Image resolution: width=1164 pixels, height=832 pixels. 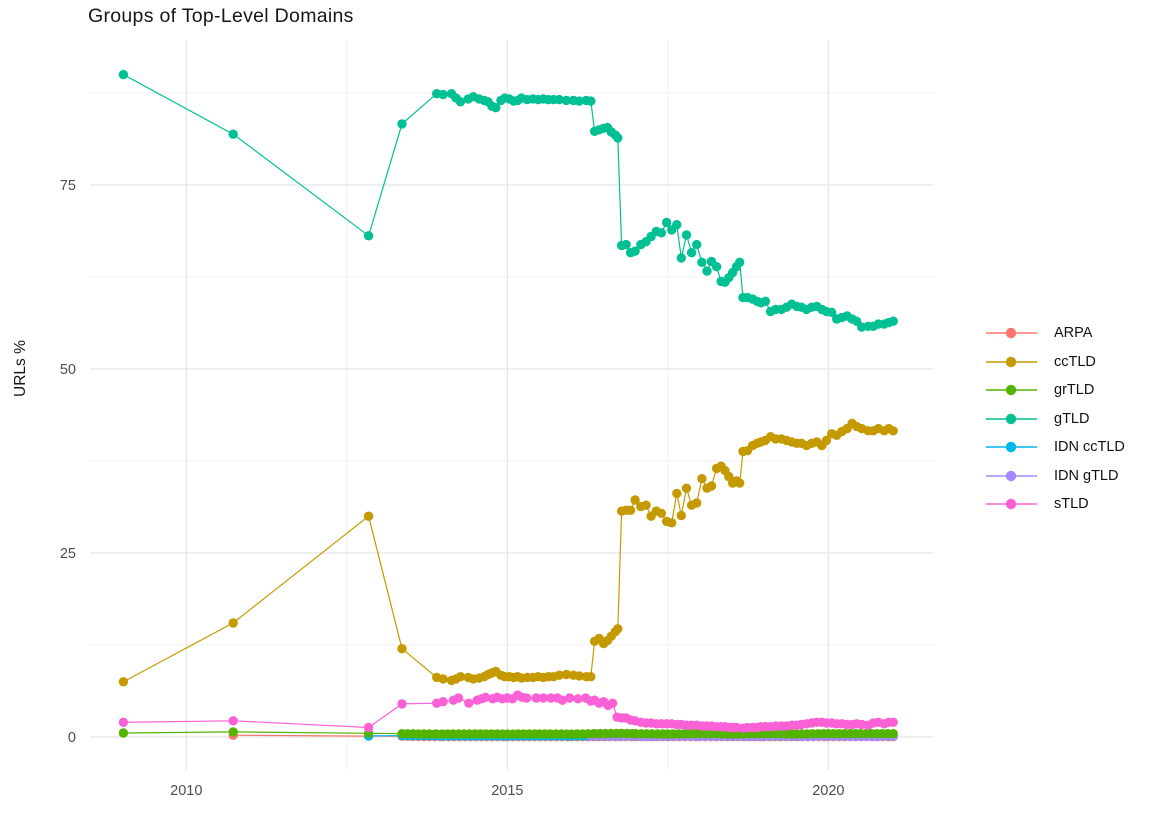 I want to click on y-tick-label: 50, so click(x=68, y=370).